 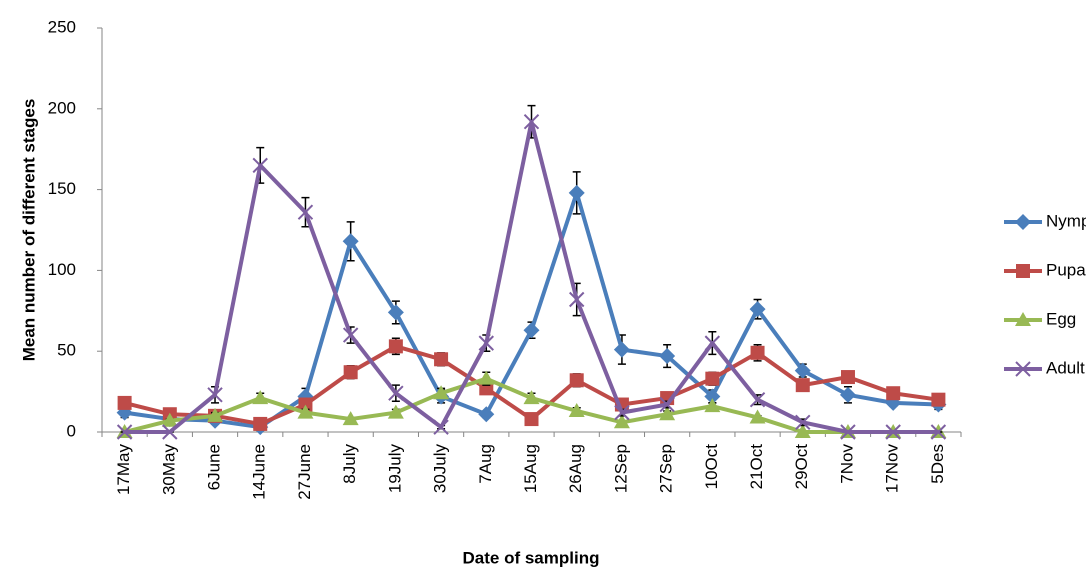 I want to click on x-tick-label: 27Sep, so click(x=666, y=468).